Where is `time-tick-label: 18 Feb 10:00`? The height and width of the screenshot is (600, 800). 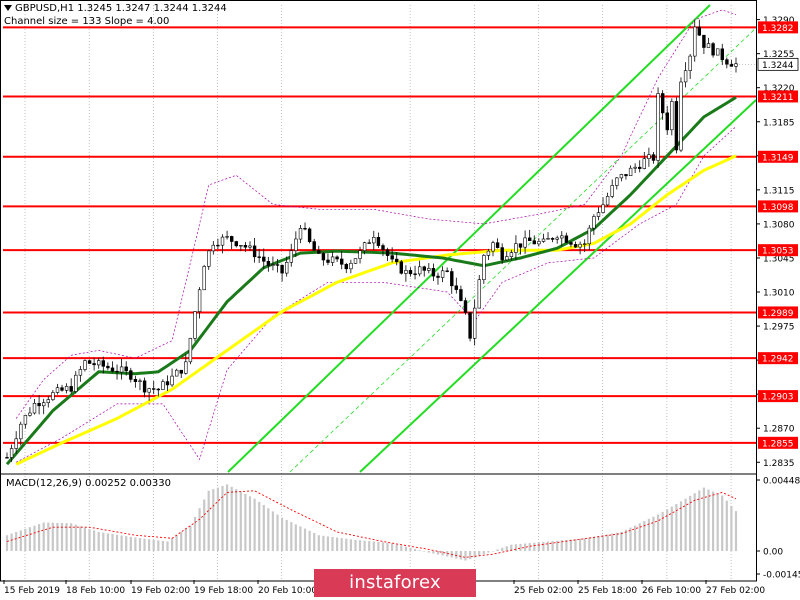 time-tick-label: 18 Feb 10:00 is located at coordinates (95, 591).